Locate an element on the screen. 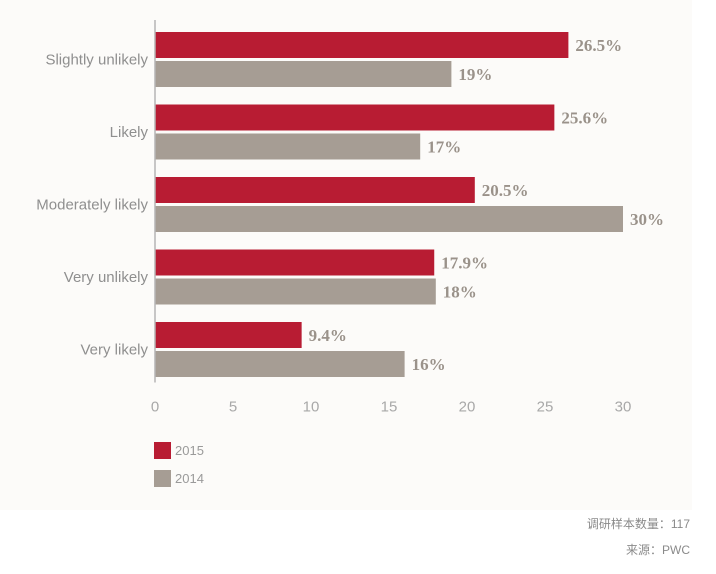 The height and width of the screenshot is (574, 716). bar-2014-slightly-unlikely is located at coordinates (303, 74).